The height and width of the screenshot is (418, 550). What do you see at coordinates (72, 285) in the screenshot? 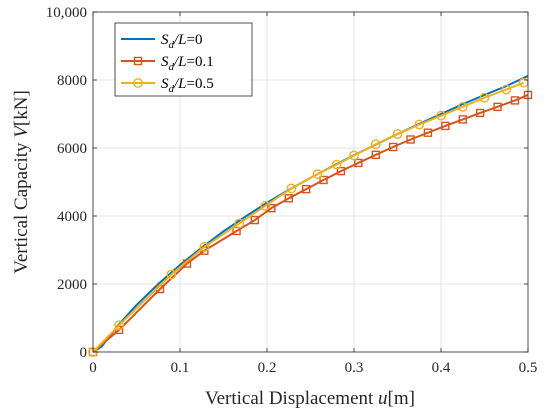
I see `y-tick-label: 2000` at bounding box center [72, 285].